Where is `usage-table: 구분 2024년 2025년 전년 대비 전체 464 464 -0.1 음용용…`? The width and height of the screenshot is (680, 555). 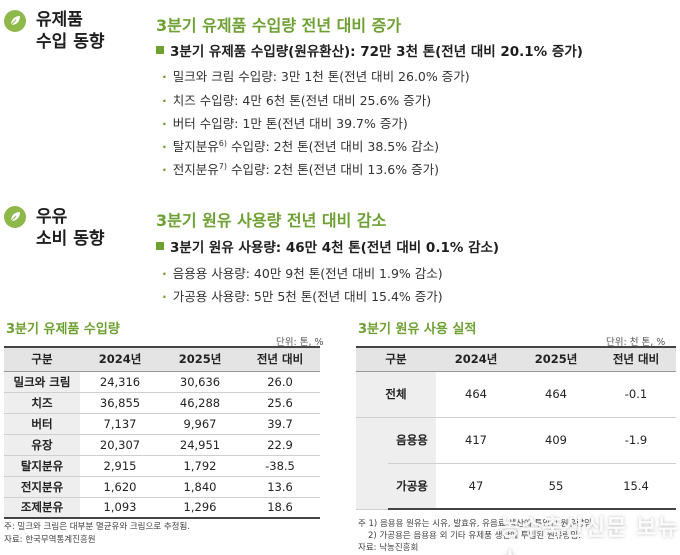 usage-table: 구분 2024년 2025년 전년 대비 전체 464 464 -0.1 음용용… is located at coordinates (516, 428).